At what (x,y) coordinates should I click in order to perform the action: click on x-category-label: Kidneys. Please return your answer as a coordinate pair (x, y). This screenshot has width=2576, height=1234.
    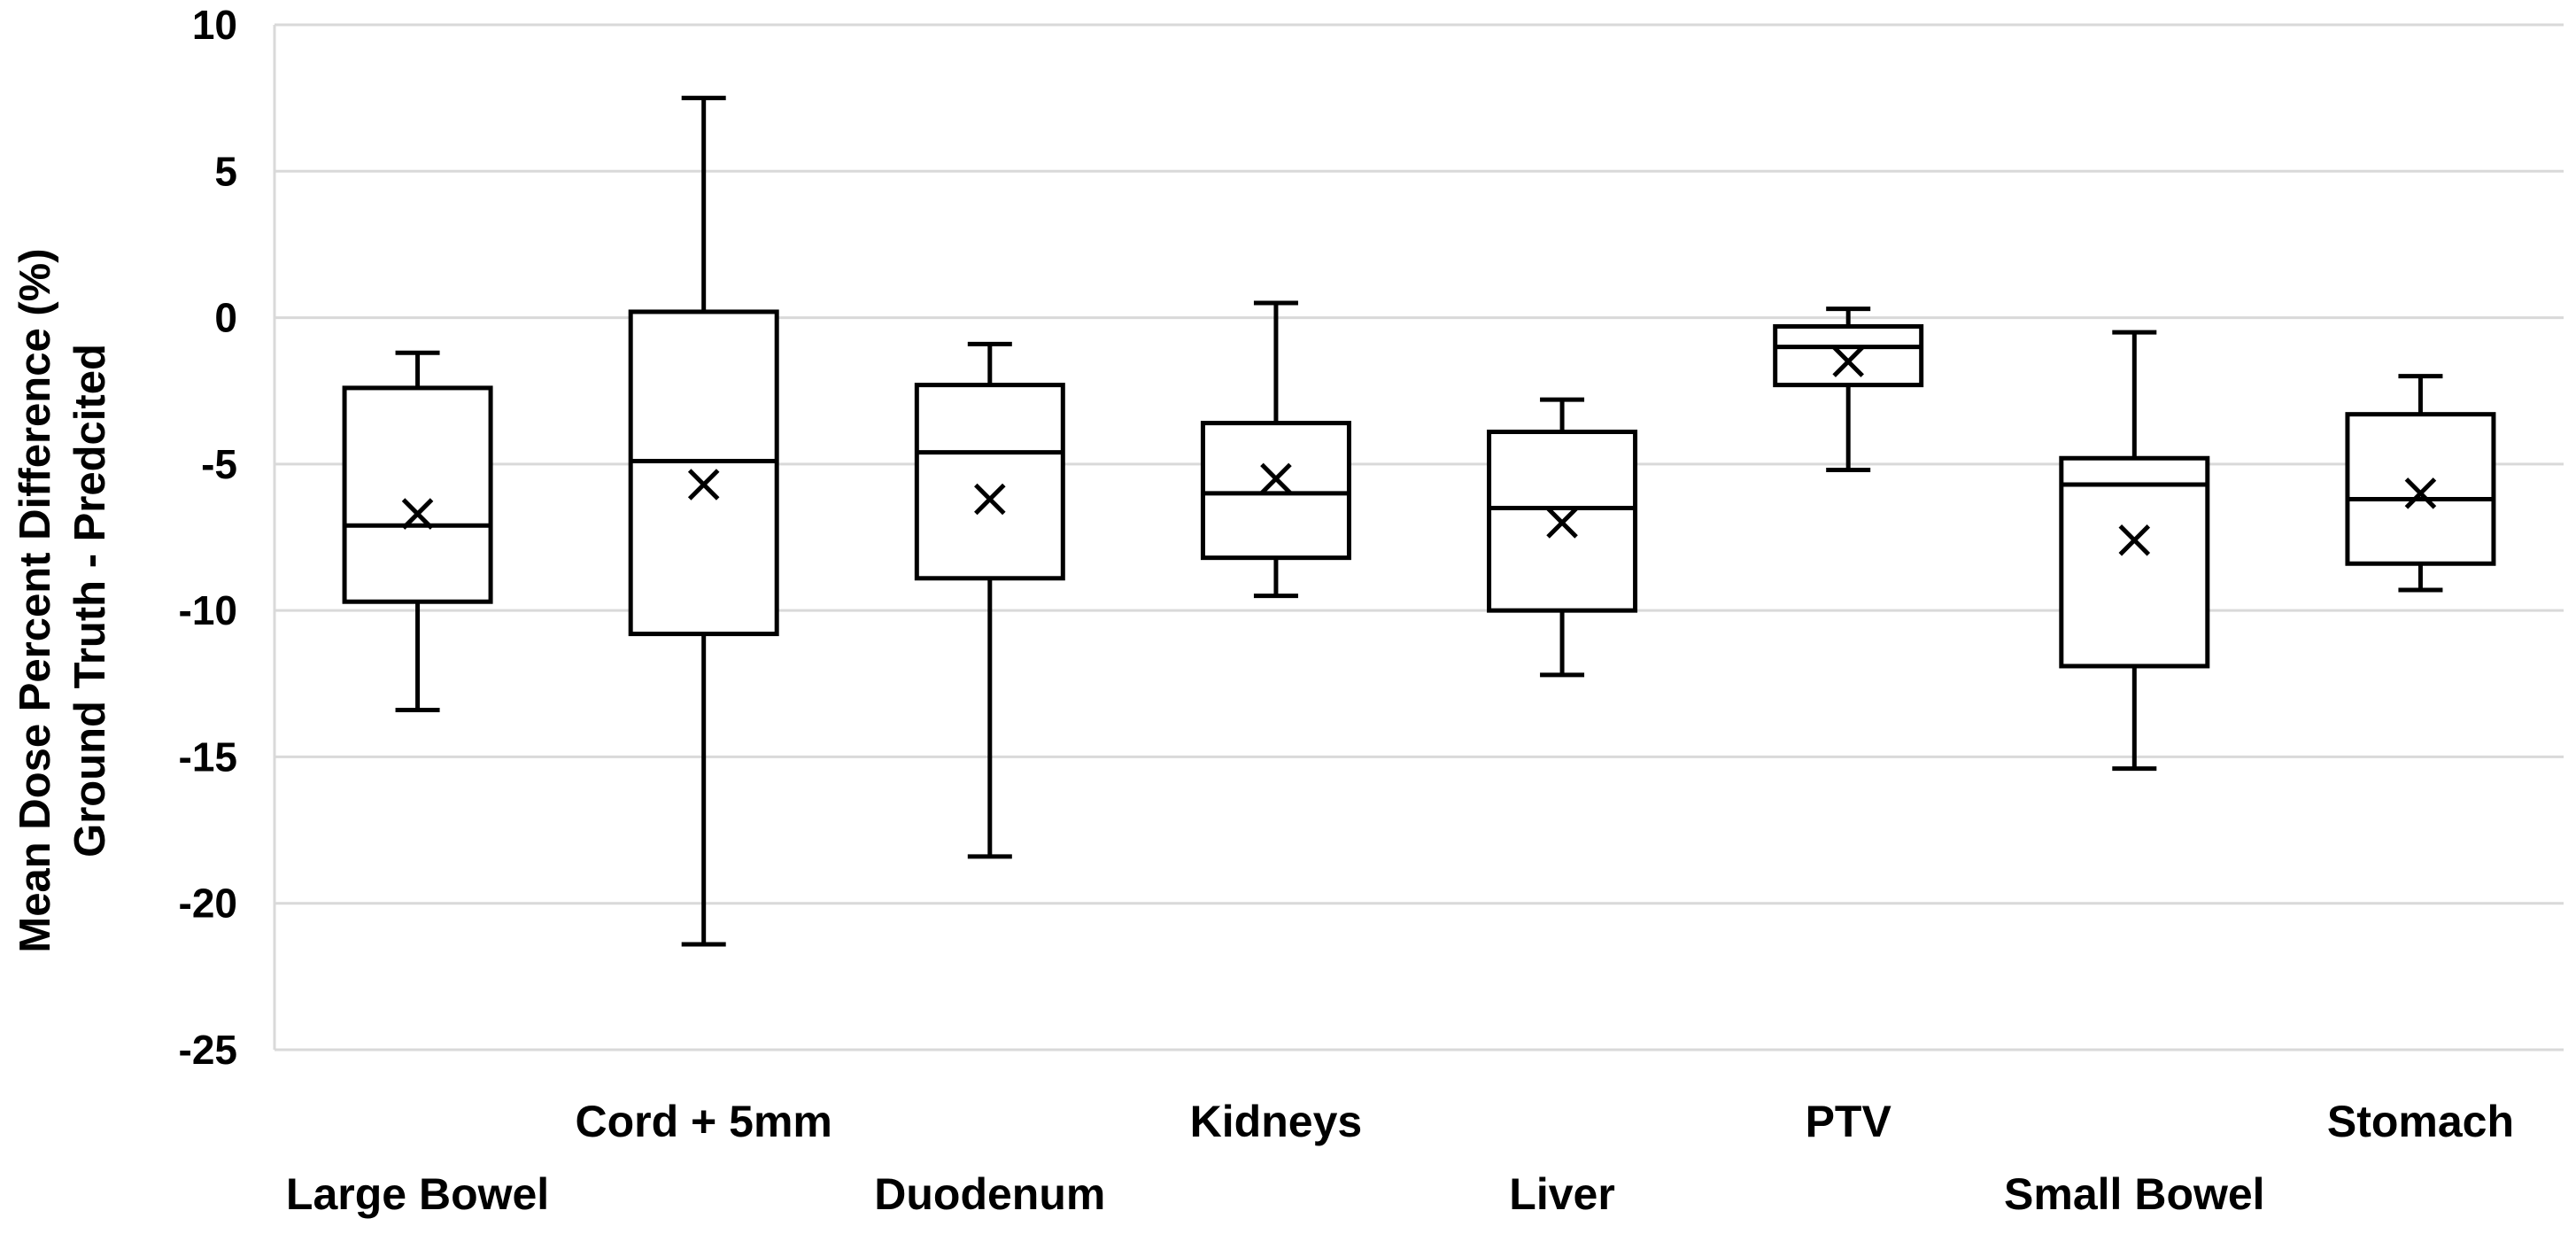
    Looking at the image, I should click on (1276, 1121).